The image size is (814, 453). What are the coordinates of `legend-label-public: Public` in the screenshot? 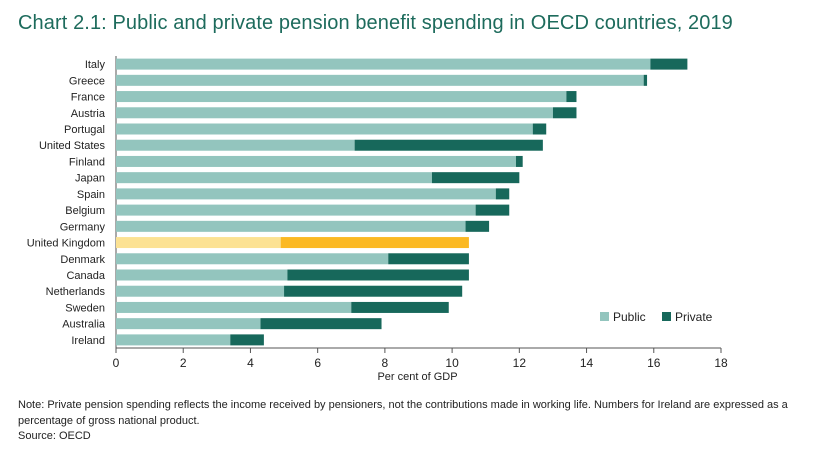 It's located at (629, 317).